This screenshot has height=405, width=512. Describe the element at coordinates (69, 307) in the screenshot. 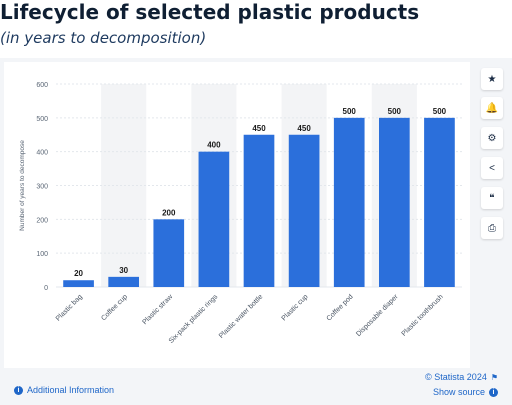

I see `x-tick-label: Plastic bag` at that location.